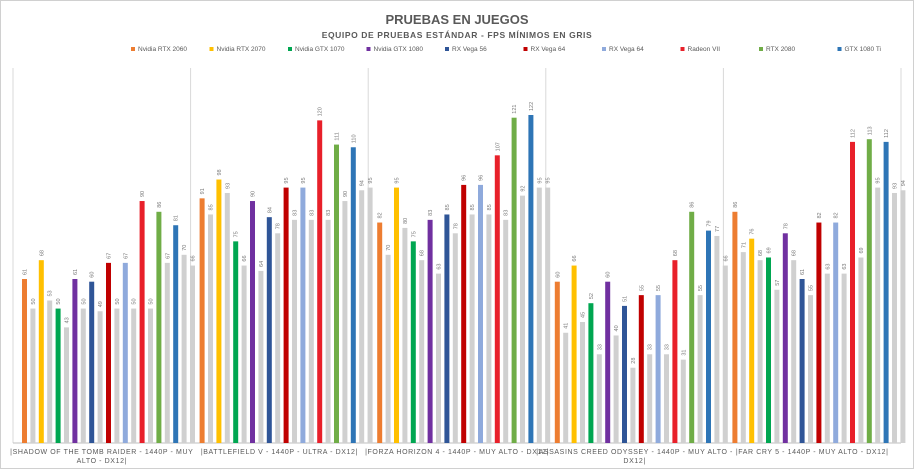  Describe the element at coordinates (592, 296) in the screenshot. I see `data-label: 52` at that location.